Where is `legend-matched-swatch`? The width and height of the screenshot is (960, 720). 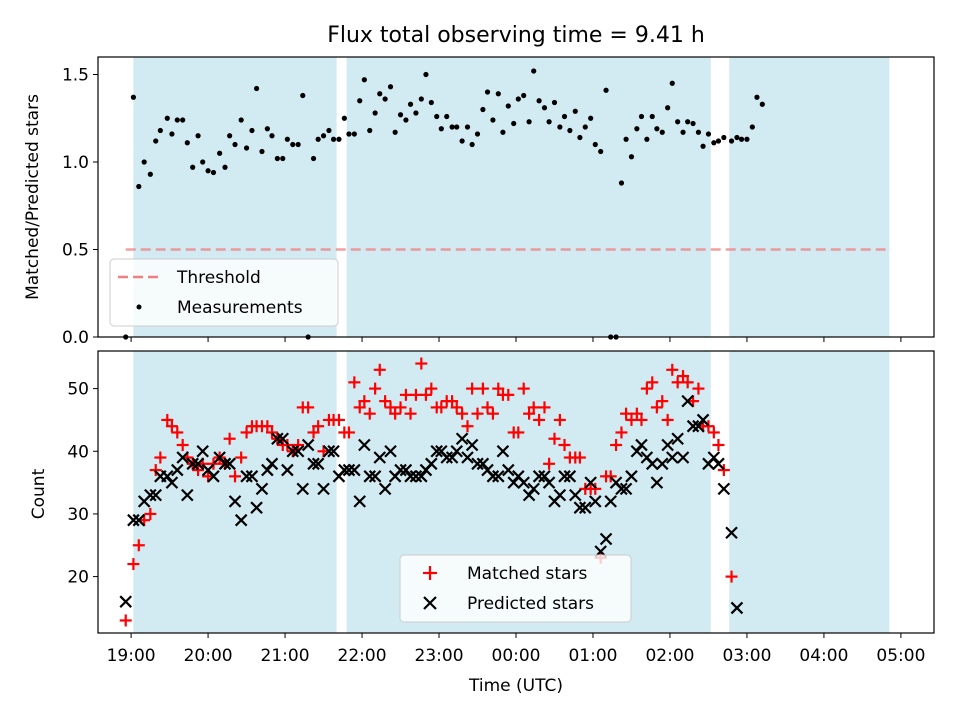 legend-matched-swatch is located at coordinates (430, 573).